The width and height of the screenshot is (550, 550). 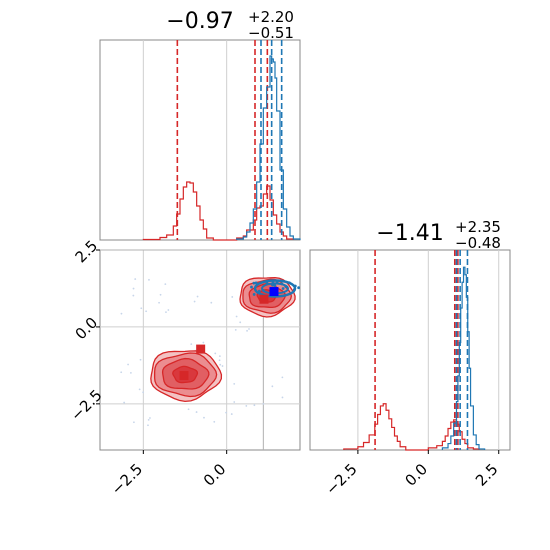 I want to click on marginal-x-title-value: −0.97, so click(x=199, y=21).